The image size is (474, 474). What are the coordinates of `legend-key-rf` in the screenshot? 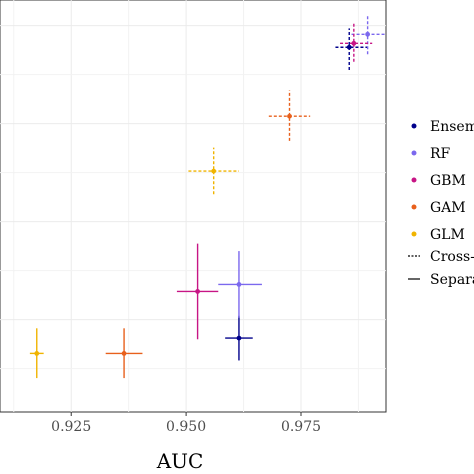 It's located at (414, 153).